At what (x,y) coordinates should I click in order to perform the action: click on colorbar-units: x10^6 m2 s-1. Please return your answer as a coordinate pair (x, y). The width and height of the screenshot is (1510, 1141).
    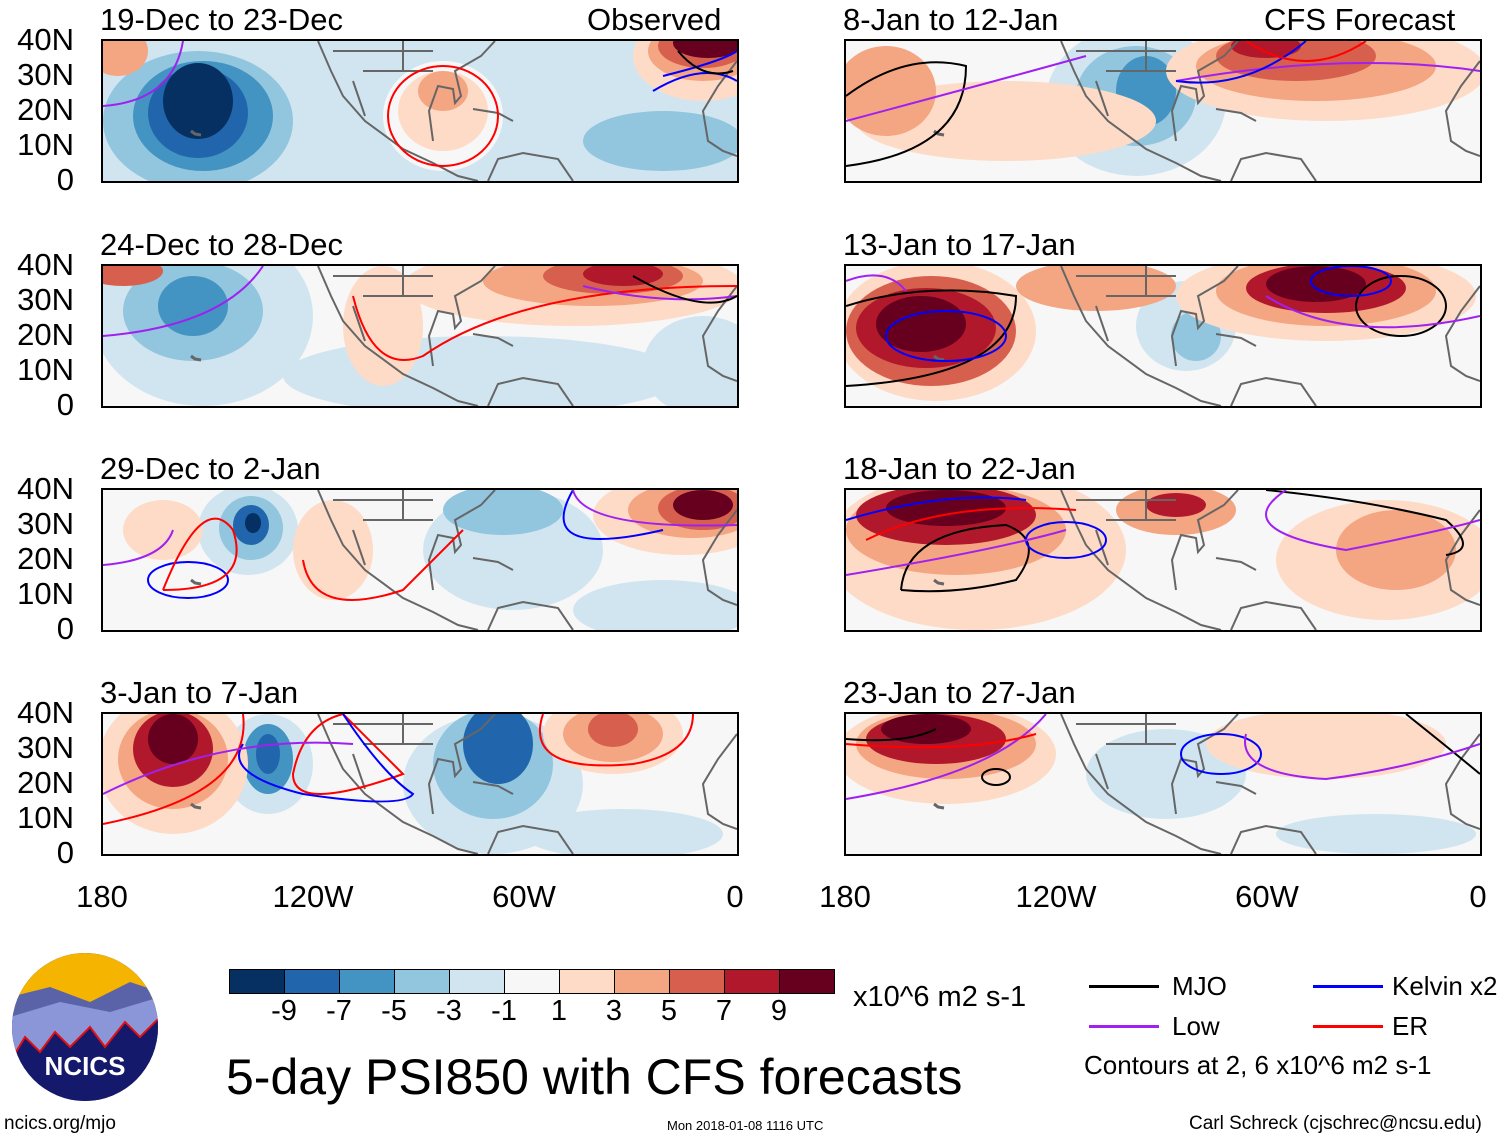
    Looking at the image, I should click on (940, 997).